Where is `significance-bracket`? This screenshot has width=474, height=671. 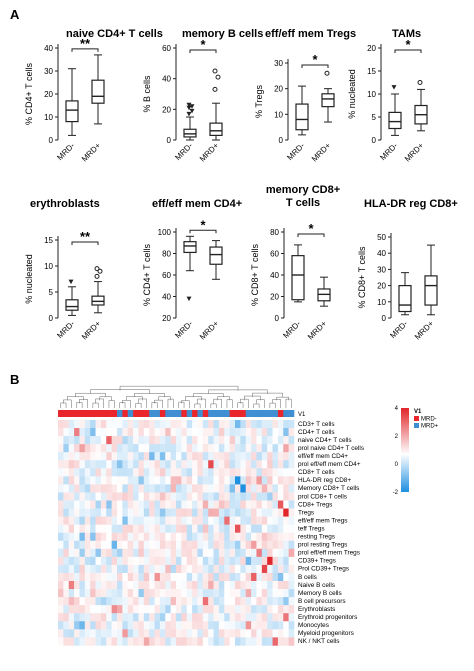
significance-bracket is located at coordinates (408, 51).